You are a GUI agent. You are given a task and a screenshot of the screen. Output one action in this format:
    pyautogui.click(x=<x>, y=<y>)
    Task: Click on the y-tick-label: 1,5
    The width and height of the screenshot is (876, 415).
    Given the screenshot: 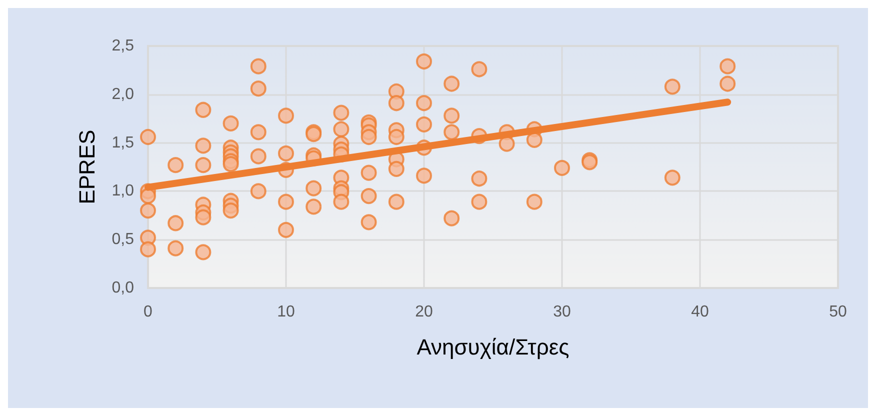 What is the action you would take?
    pyautogui.click(x=123, y=143)
    